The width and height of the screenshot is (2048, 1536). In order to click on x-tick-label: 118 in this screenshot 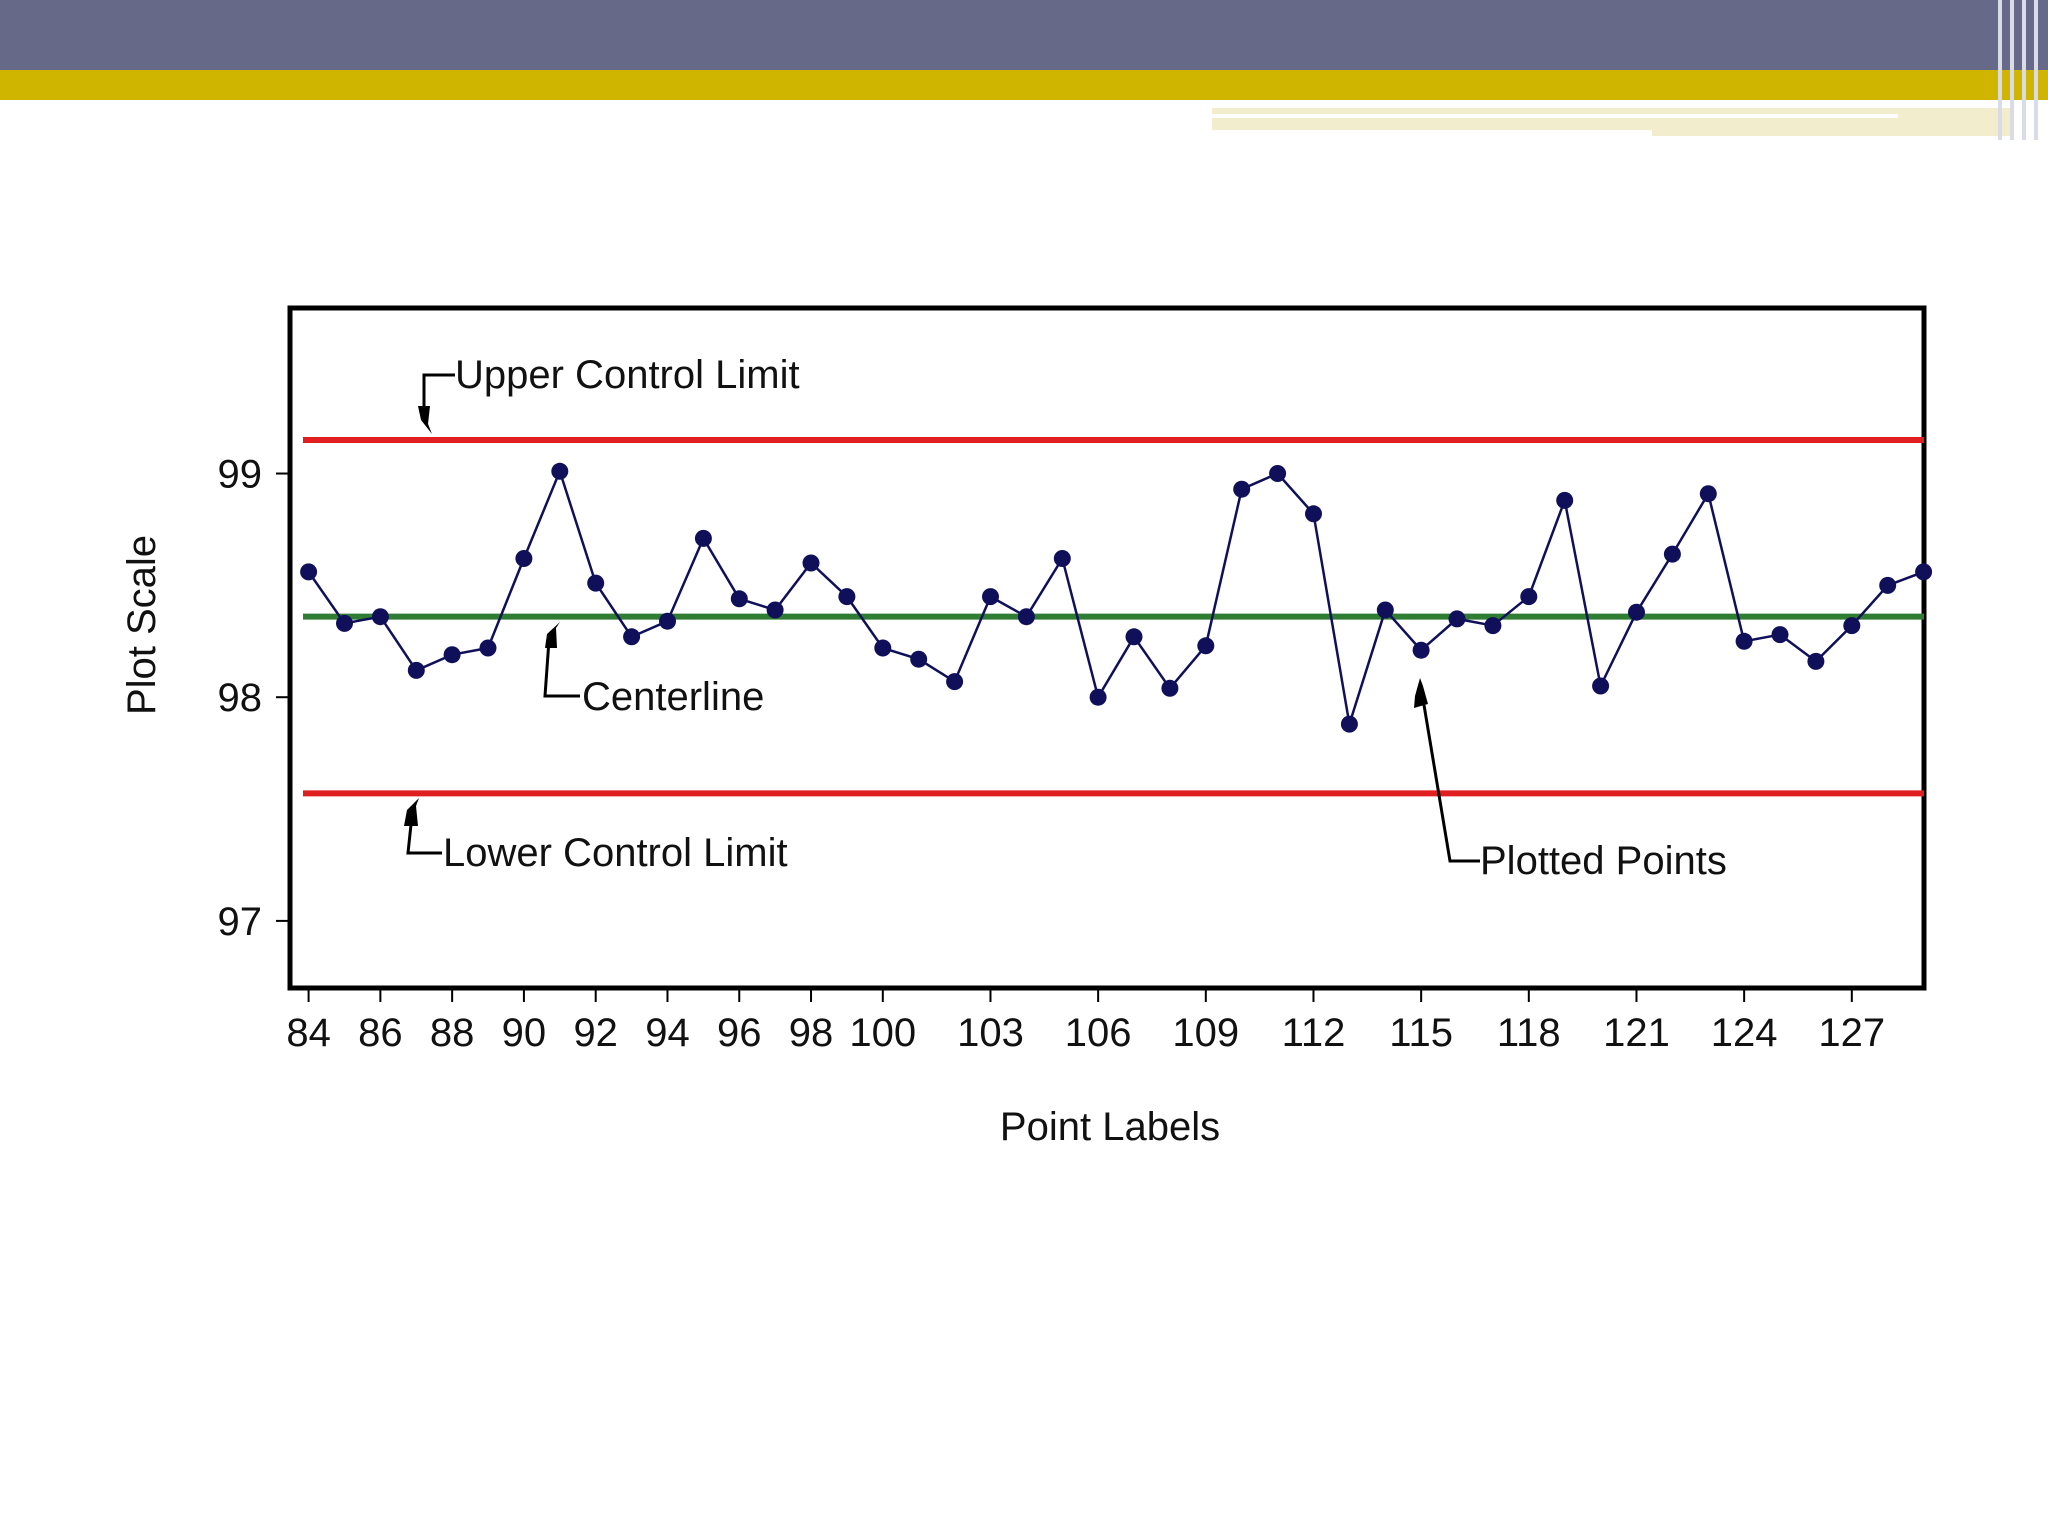, I will do `click(1529, 1033)`.